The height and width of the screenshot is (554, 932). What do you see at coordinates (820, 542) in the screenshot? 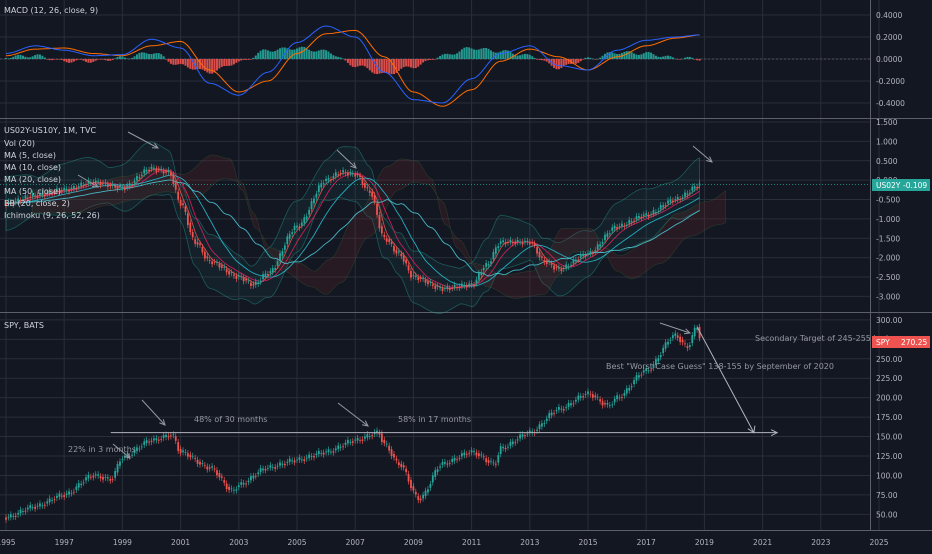
I see `x-tick-label: 2023` at bounding box center [820, 542].